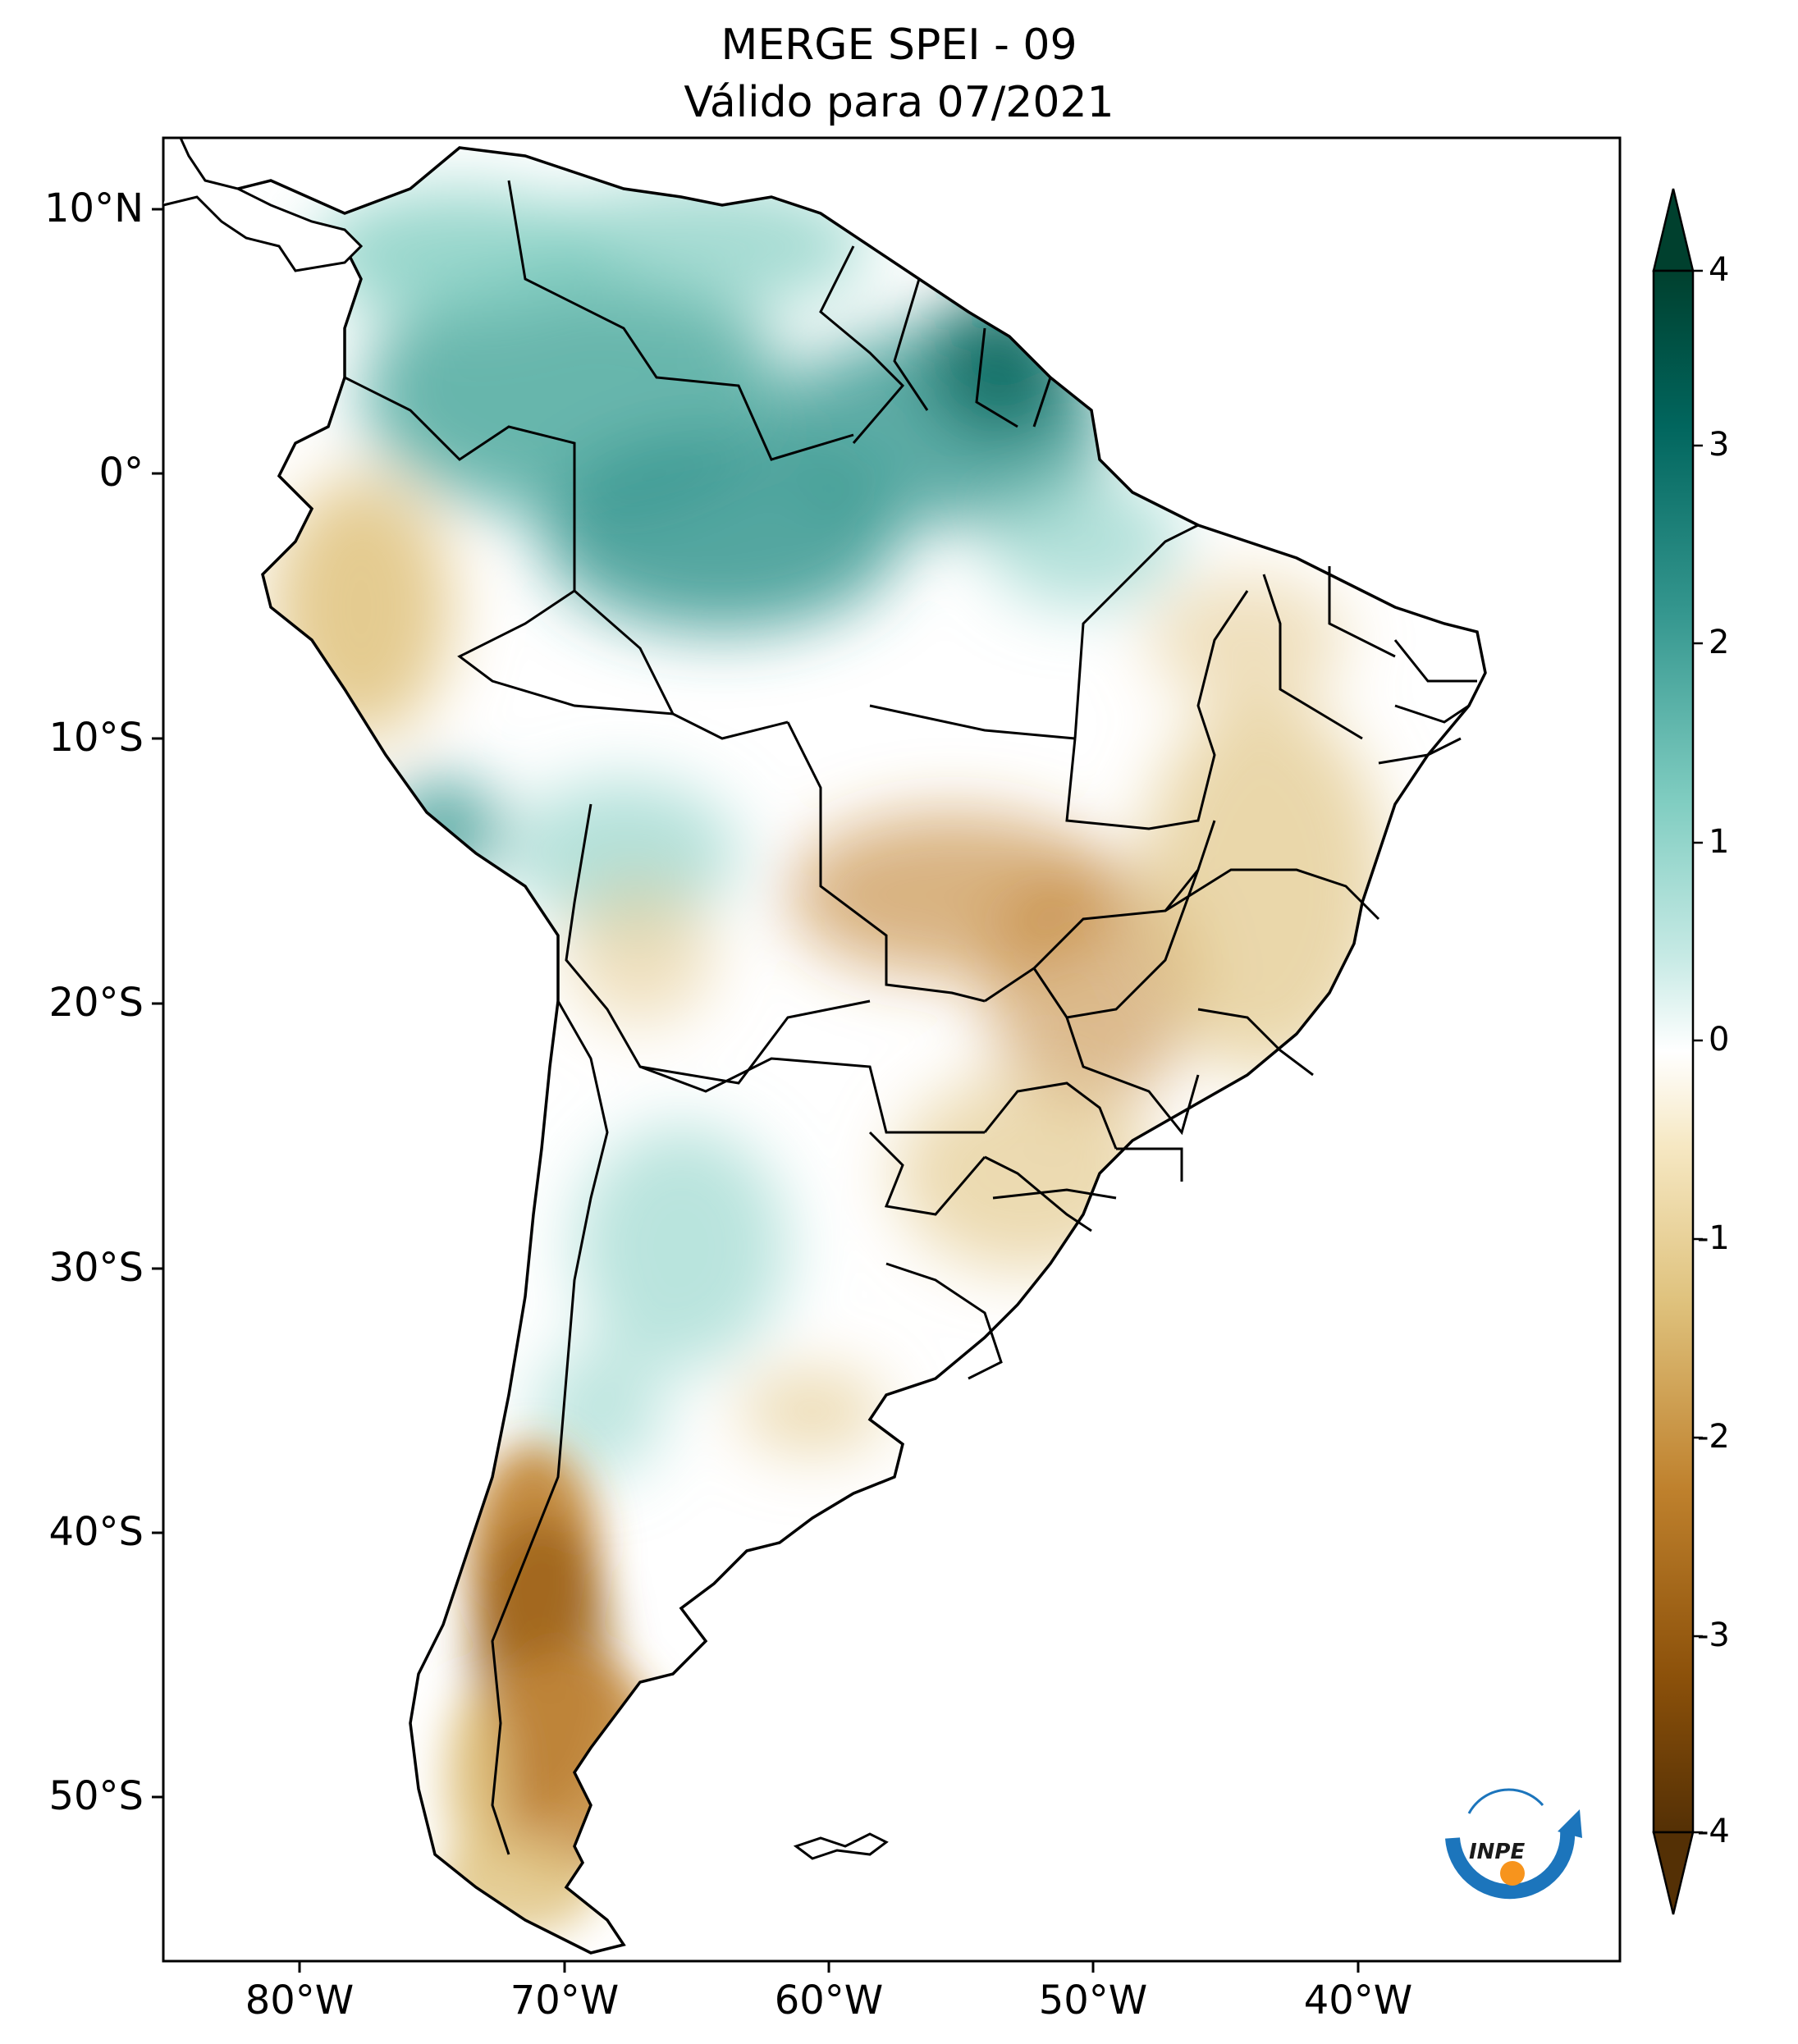 The width and height of the screenshot is (1798, 2044). I want to click on lat-tick-label: 30°S, so click(96, 1268).